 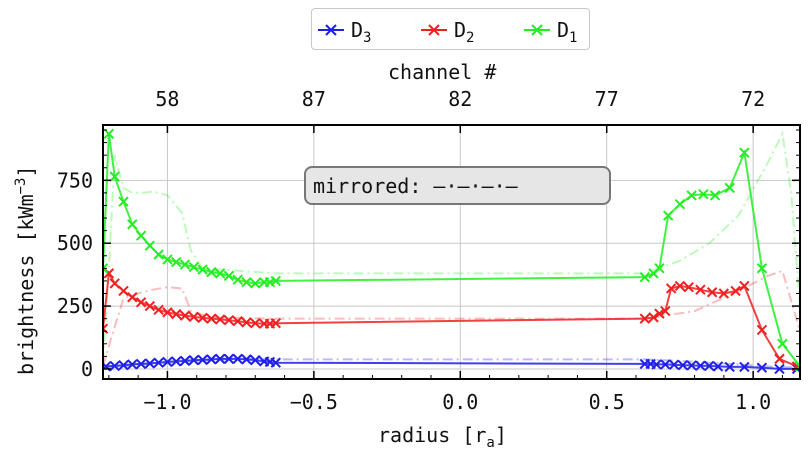 I want to click on x-tick-label: 0.0, so click(x=460, y=402).